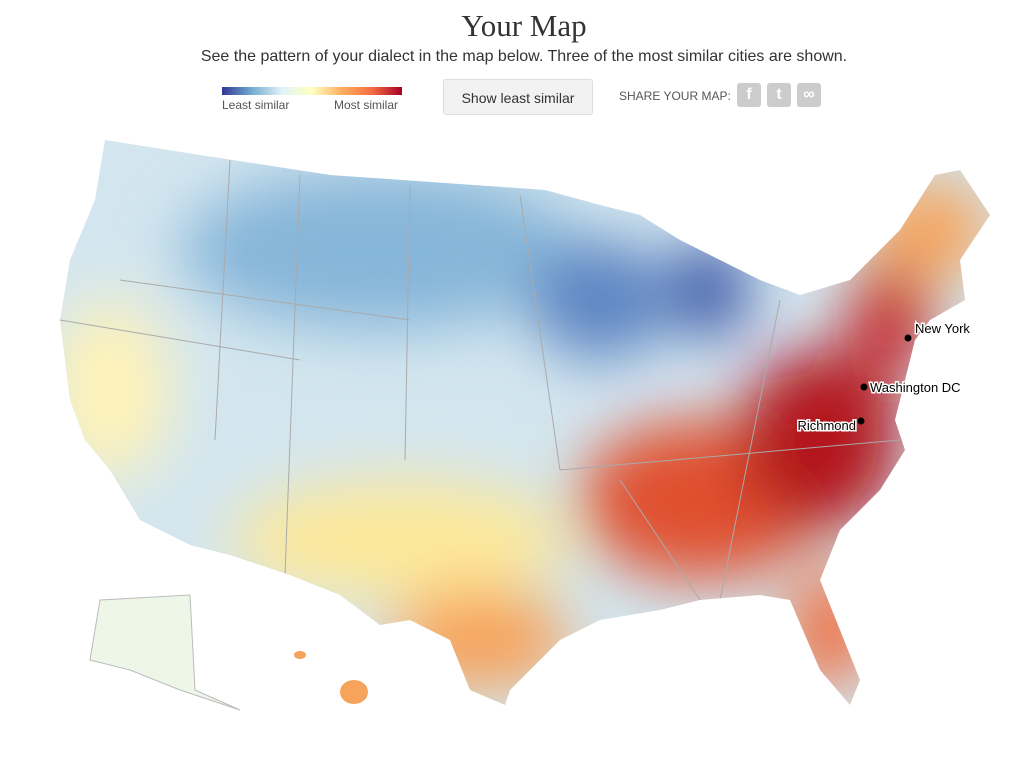 Image resolution: width=1012 pixels, height=764 pixels. Describe the element at coordinates (942, 328) in the screenshot. I see `city-label: New York` at that location.